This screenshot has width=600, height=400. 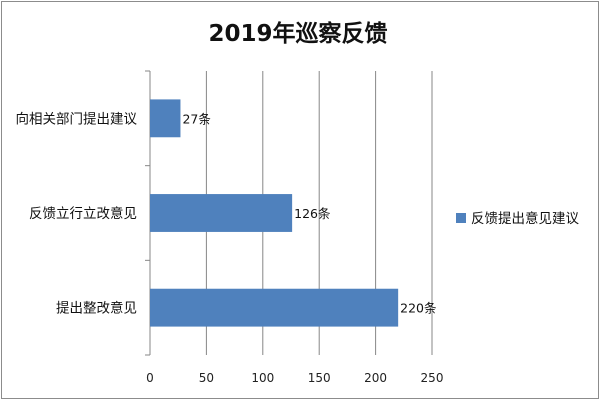 What do you see at coordinates (432, 378) in the screenshot?
I see `x-tick-label: 250` at bounding box center [432, 378].